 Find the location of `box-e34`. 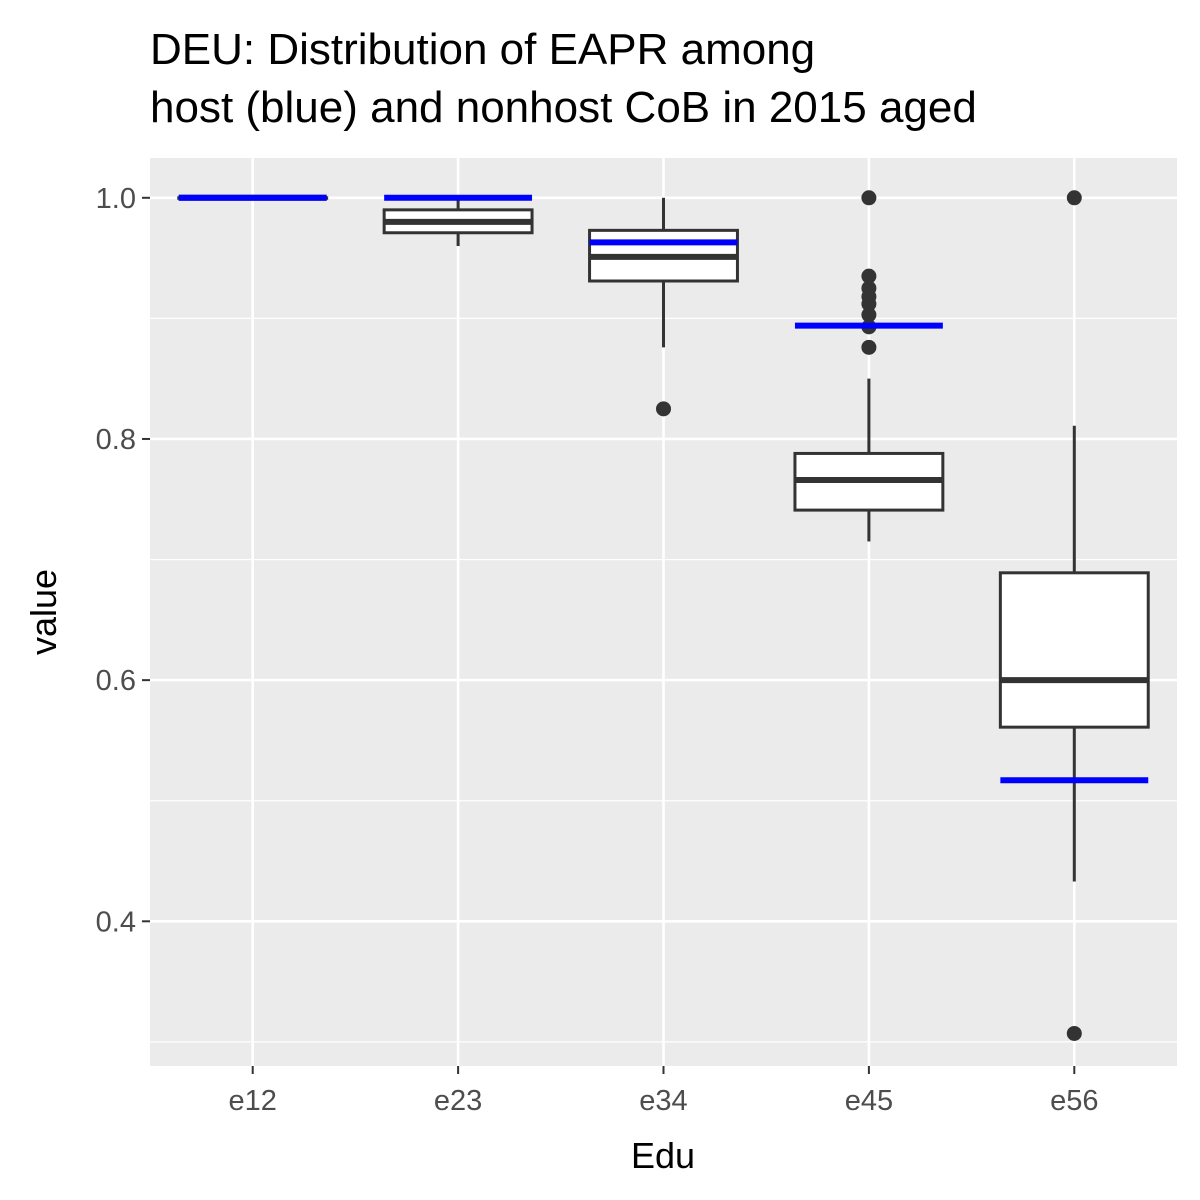

box-e34 is located at coordinates (663, 307).